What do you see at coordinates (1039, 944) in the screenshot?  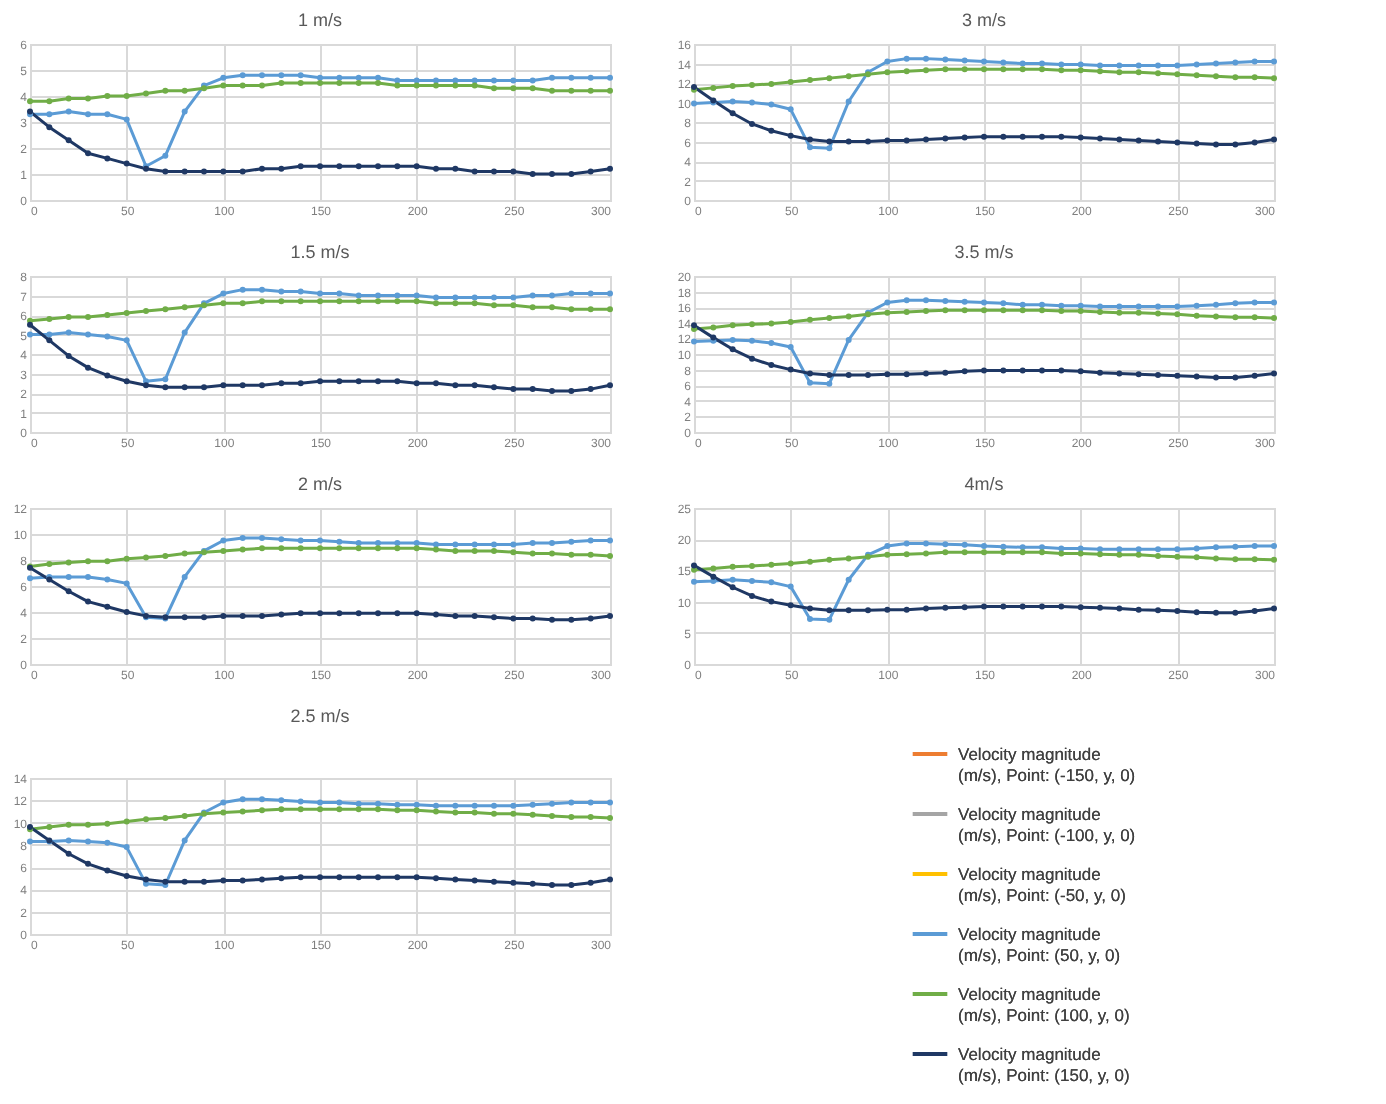 I see `legend-label: Velocity magnitude (m/s), Point: (50, y, 0)` at bounding box center [1039, 944].